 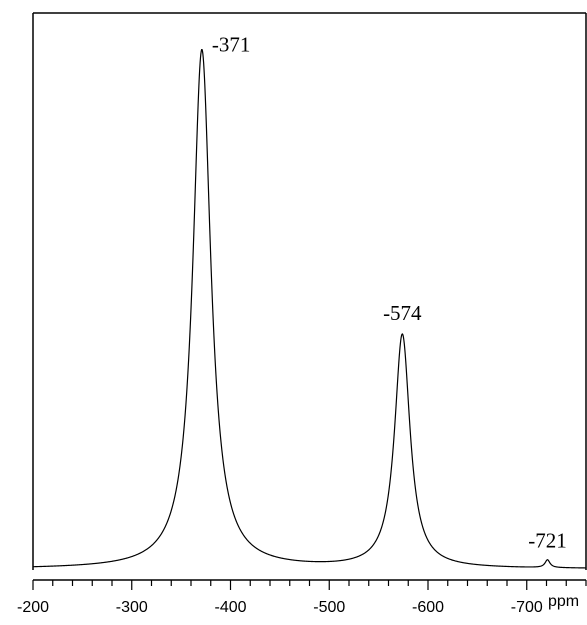 What do you see at coordinates (309, 585) in the screenshot?
I see `x-axis-ticks` at bounding box center [309, 585].